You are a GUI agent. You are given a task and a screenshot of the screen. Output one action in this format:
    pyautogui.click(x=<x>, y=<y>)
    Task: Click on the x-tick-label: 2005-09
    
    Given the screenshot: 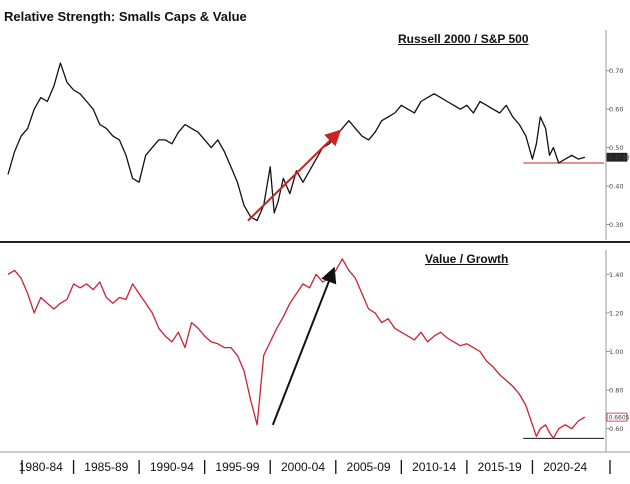 What is the action you would take?
    pyautogui.click(x=369, y=467)
    